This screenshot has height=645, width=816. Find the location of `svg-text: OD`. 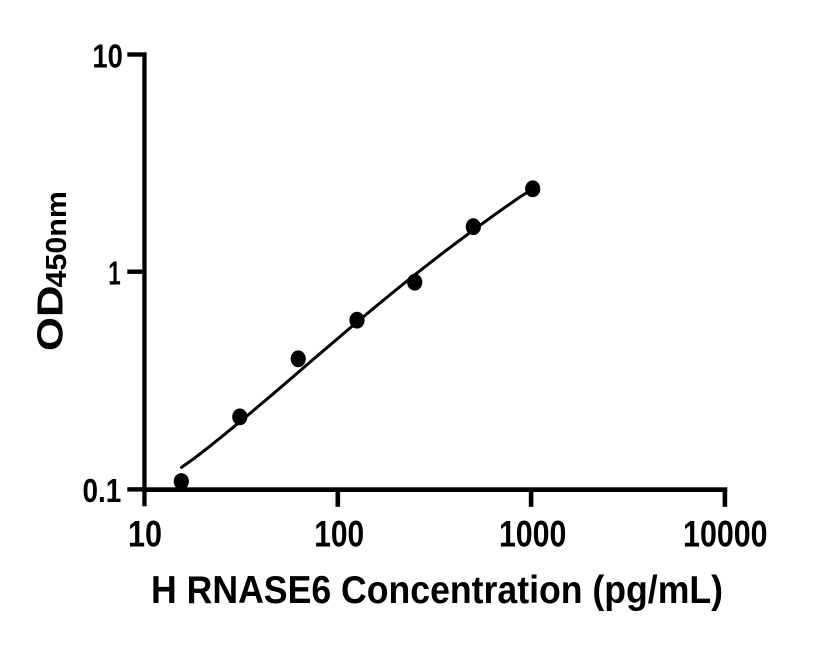

svg-text: OD is located at coordinates (50, 319).